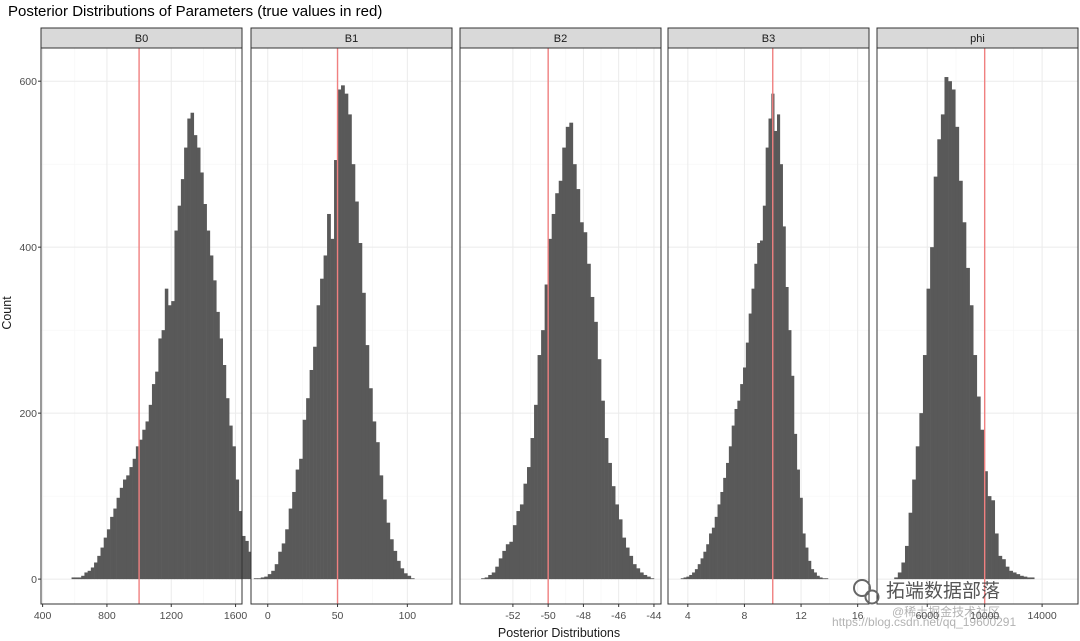 The image size is (1080, 641). I want to click on facet-strip-label: B3, so click(768, 39).